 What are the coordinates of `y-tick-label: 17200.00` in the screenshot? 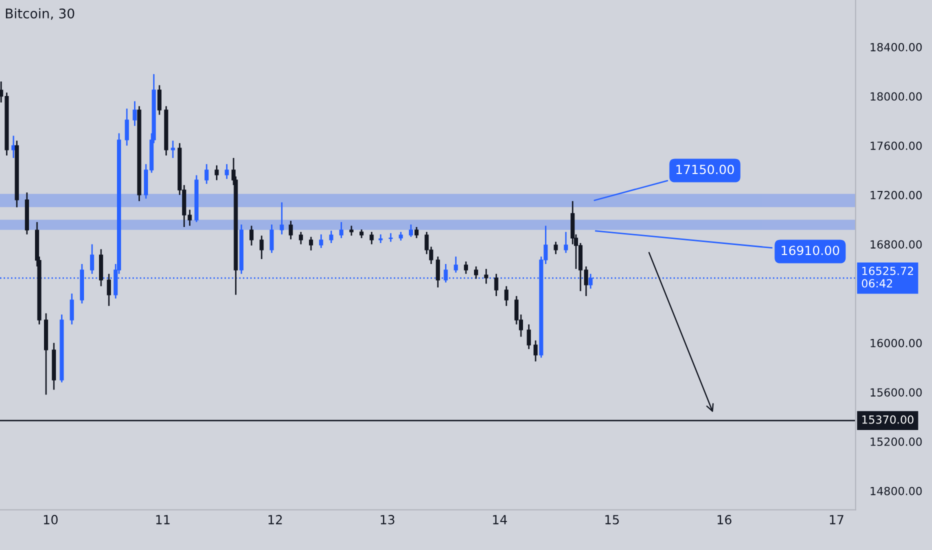 It's located at (896, 195).